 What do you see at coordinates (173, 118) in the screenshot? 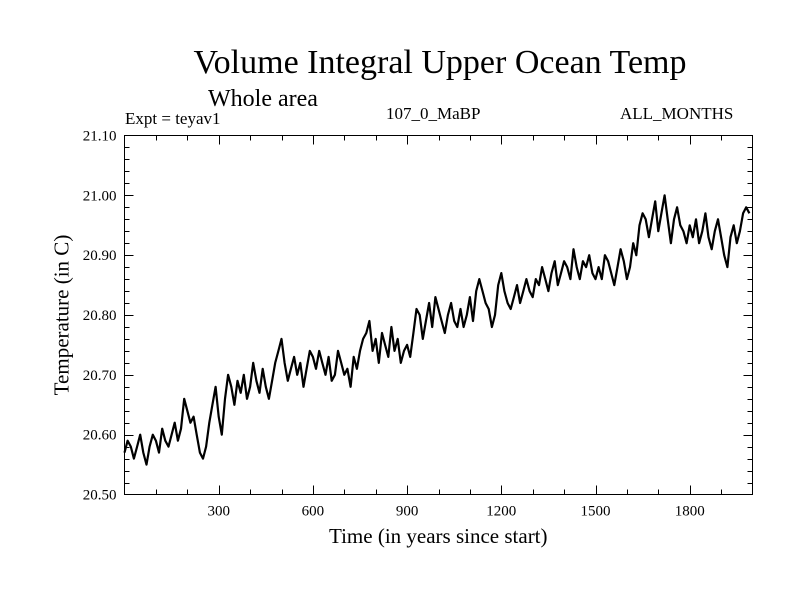
I see `experiment-label: Expt = teyav1` at bounding box center [173, 118].